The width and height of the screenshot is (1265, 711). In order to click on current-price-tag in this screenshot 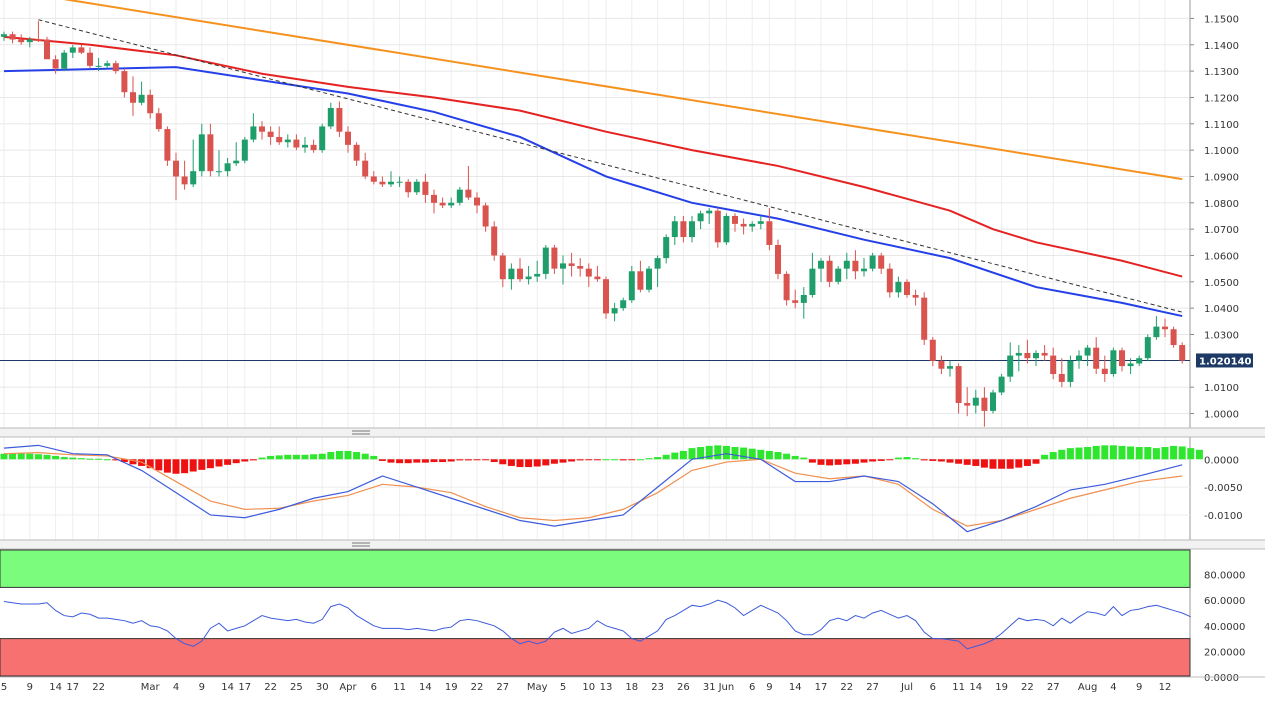, I will do `click(1224, 360)`.